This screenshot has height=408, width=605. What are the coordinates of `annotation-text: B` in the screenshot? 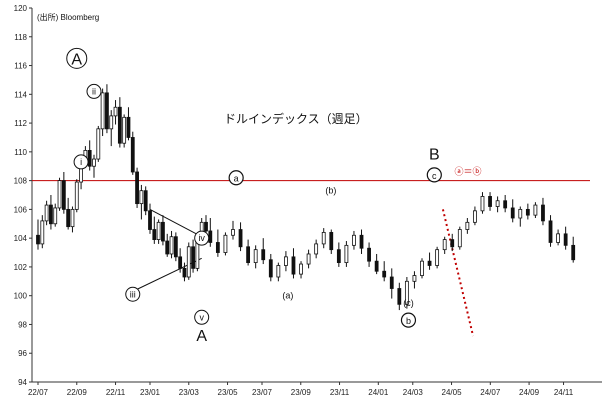 It's located at (434, 155).